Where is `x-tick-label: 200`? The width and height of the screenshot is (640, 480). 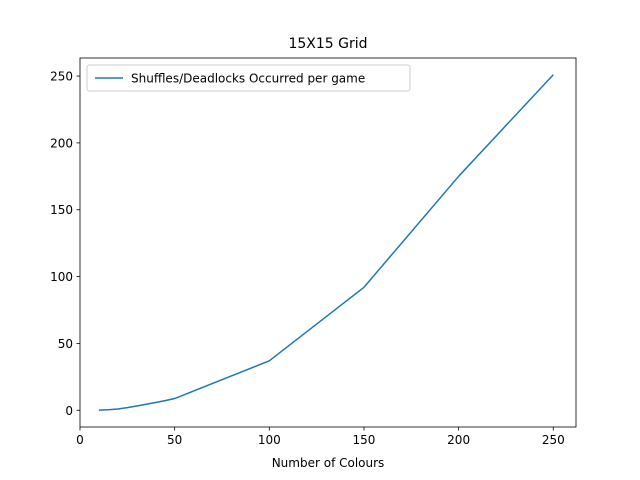 x-tick-label: 200 is located at coordinates (458, 440).